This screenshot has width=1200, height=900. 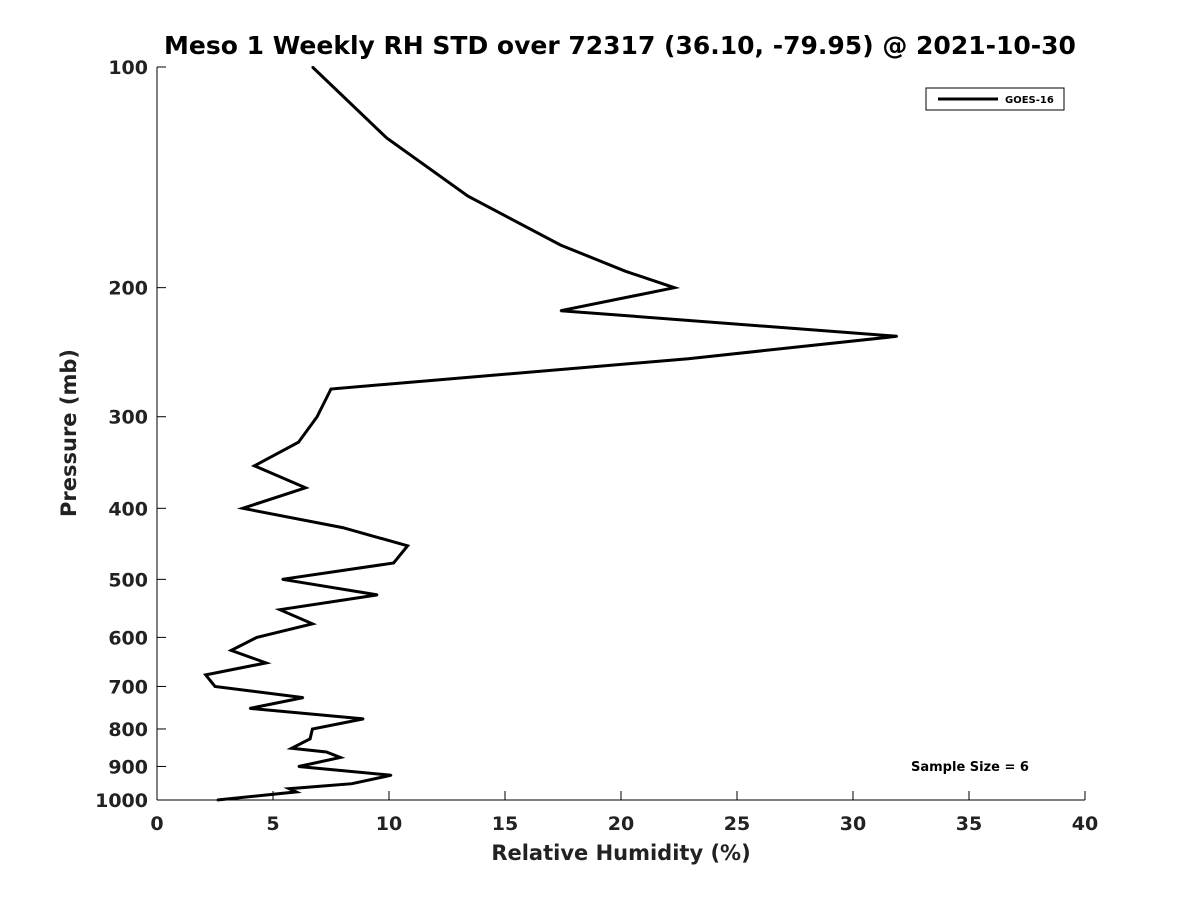 I want to click on y-tick-label: 700, so click(x=128, y=687).